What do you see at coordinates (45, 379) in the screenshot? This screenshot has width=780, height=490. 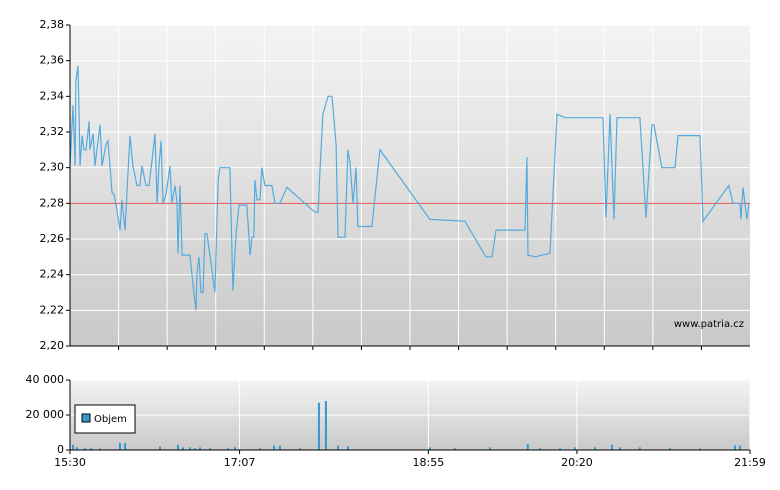 I see `y-tick-label: 40 000` at bounding box center [45, 379].